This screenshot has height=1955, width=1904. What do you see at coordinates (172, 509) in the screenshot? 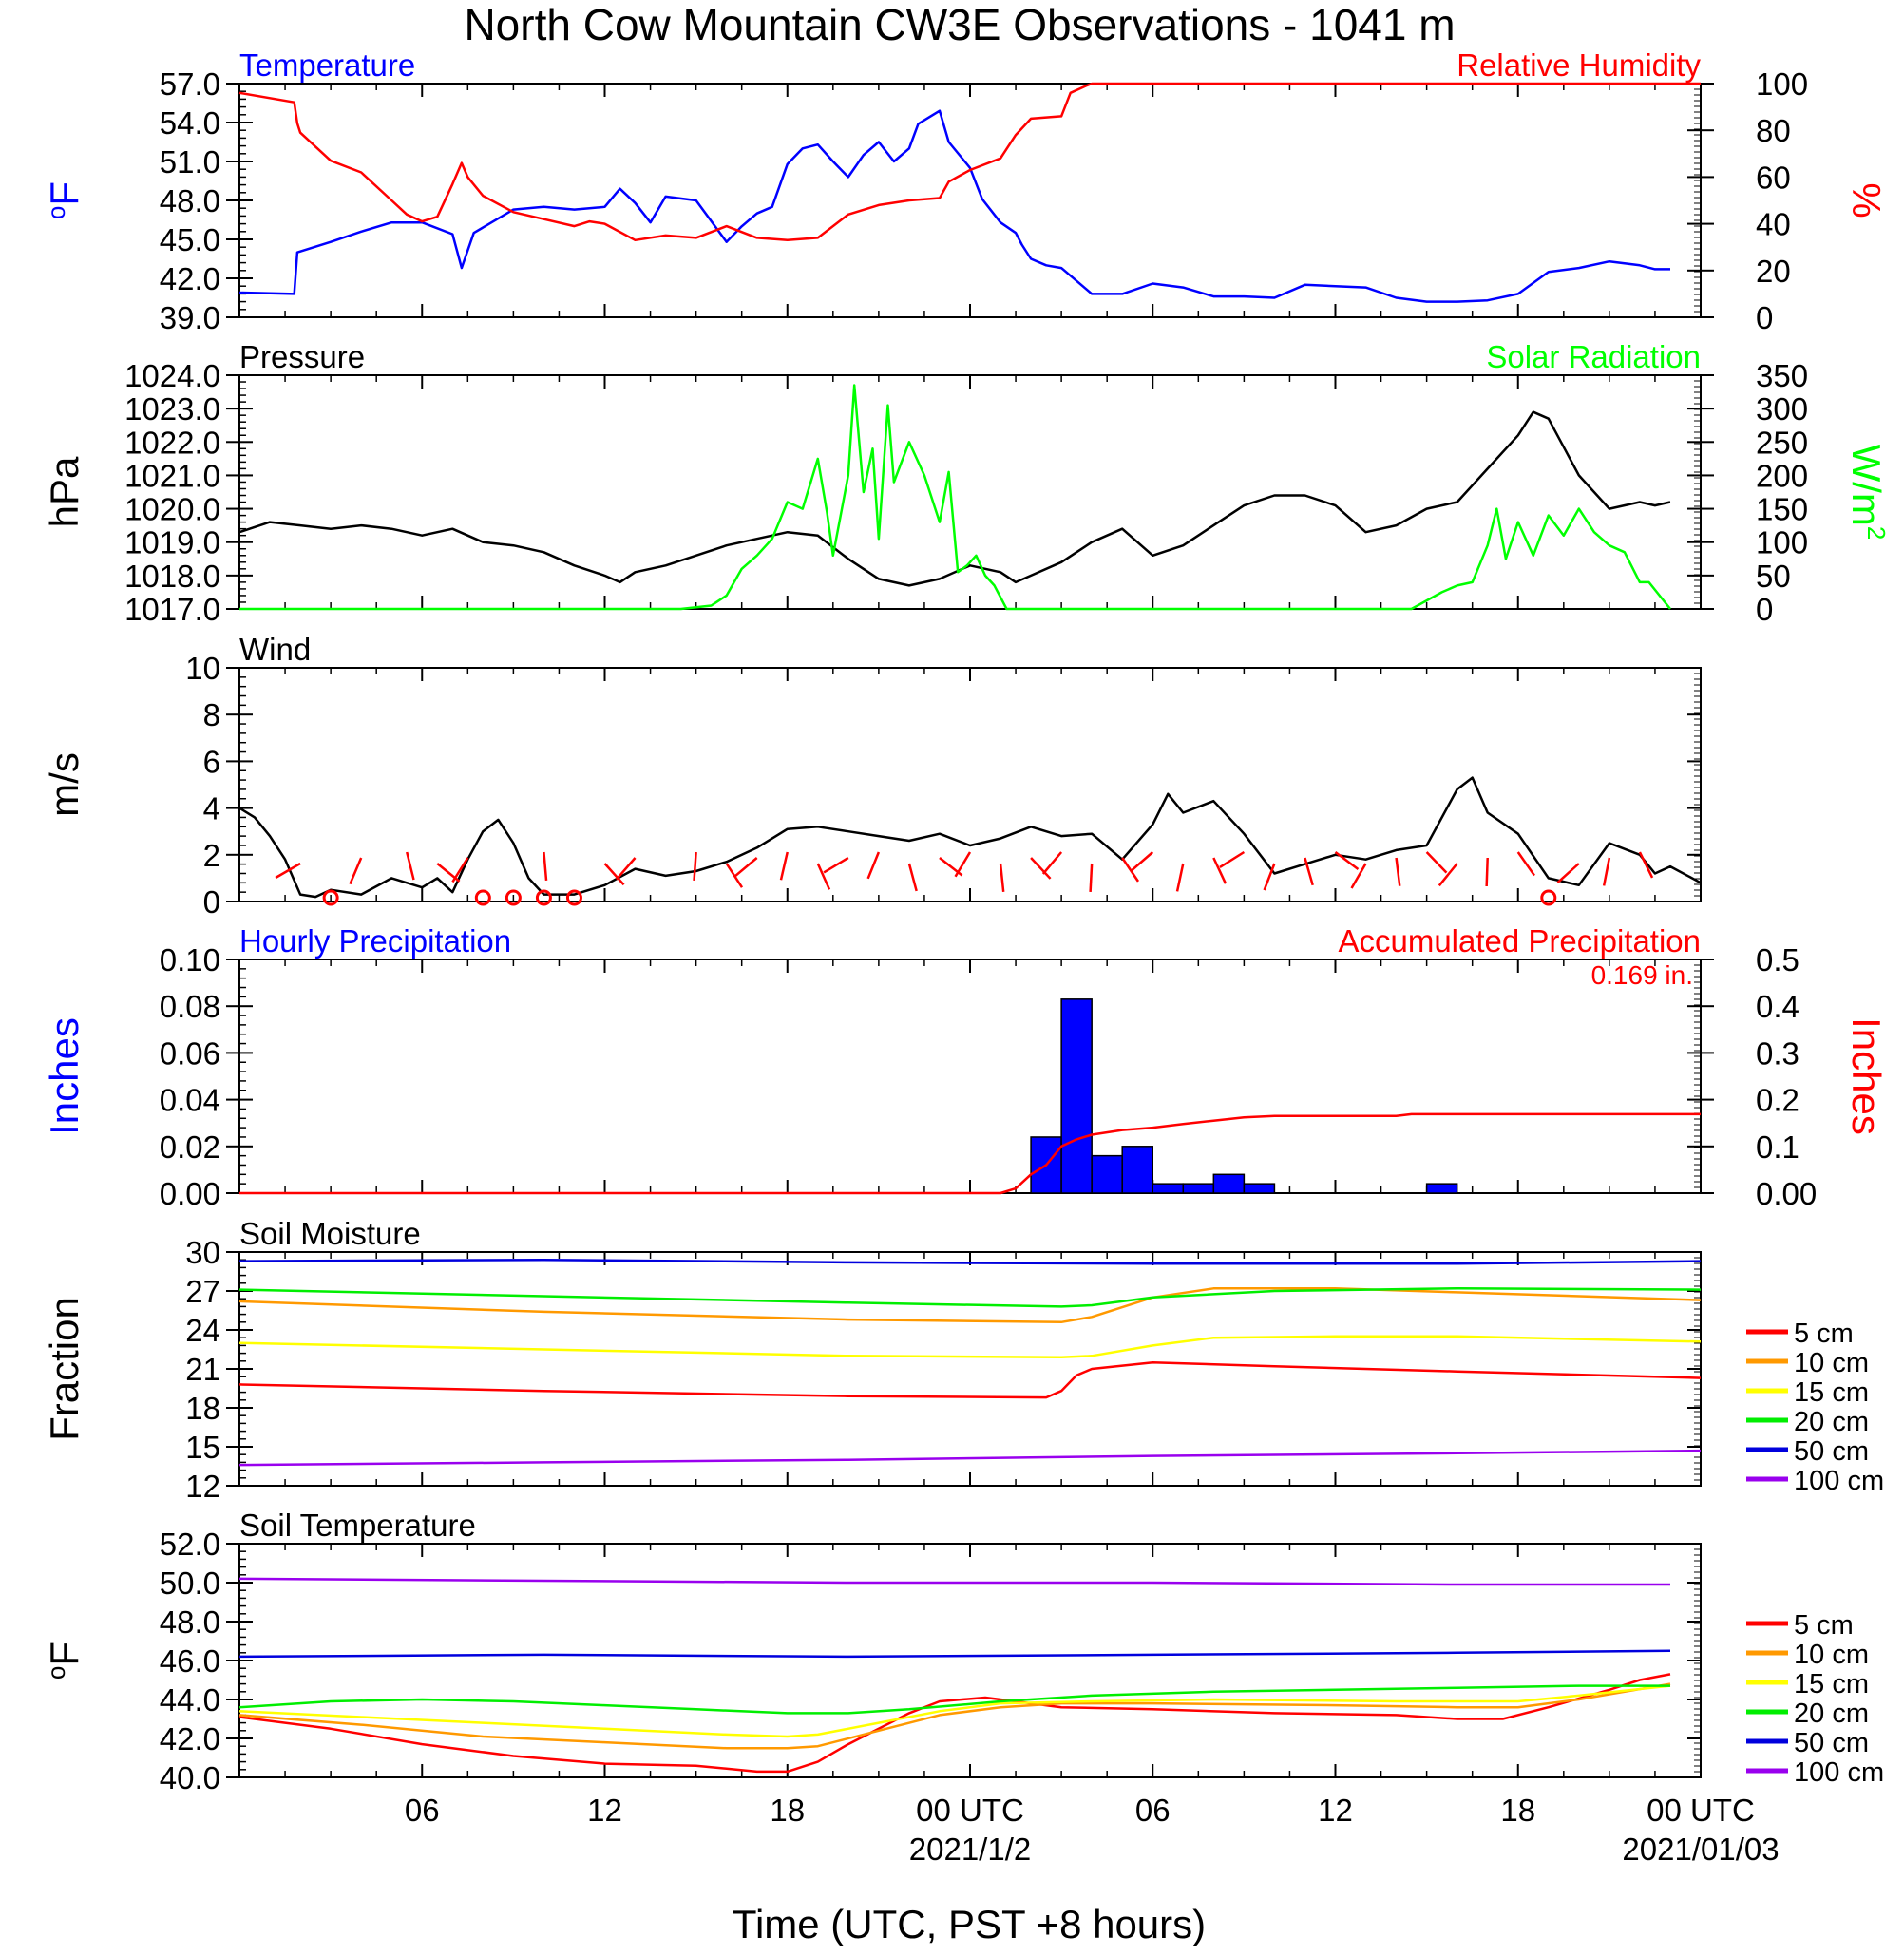
I see `y-left-tick-label: 1020.0` at bounding box center [172, 509].